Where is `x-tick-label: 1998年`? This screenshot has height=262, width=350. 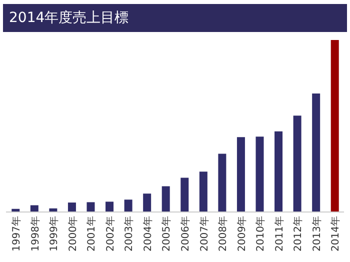
x-tick-label: 1998年 is located at coordinates (35, 234).